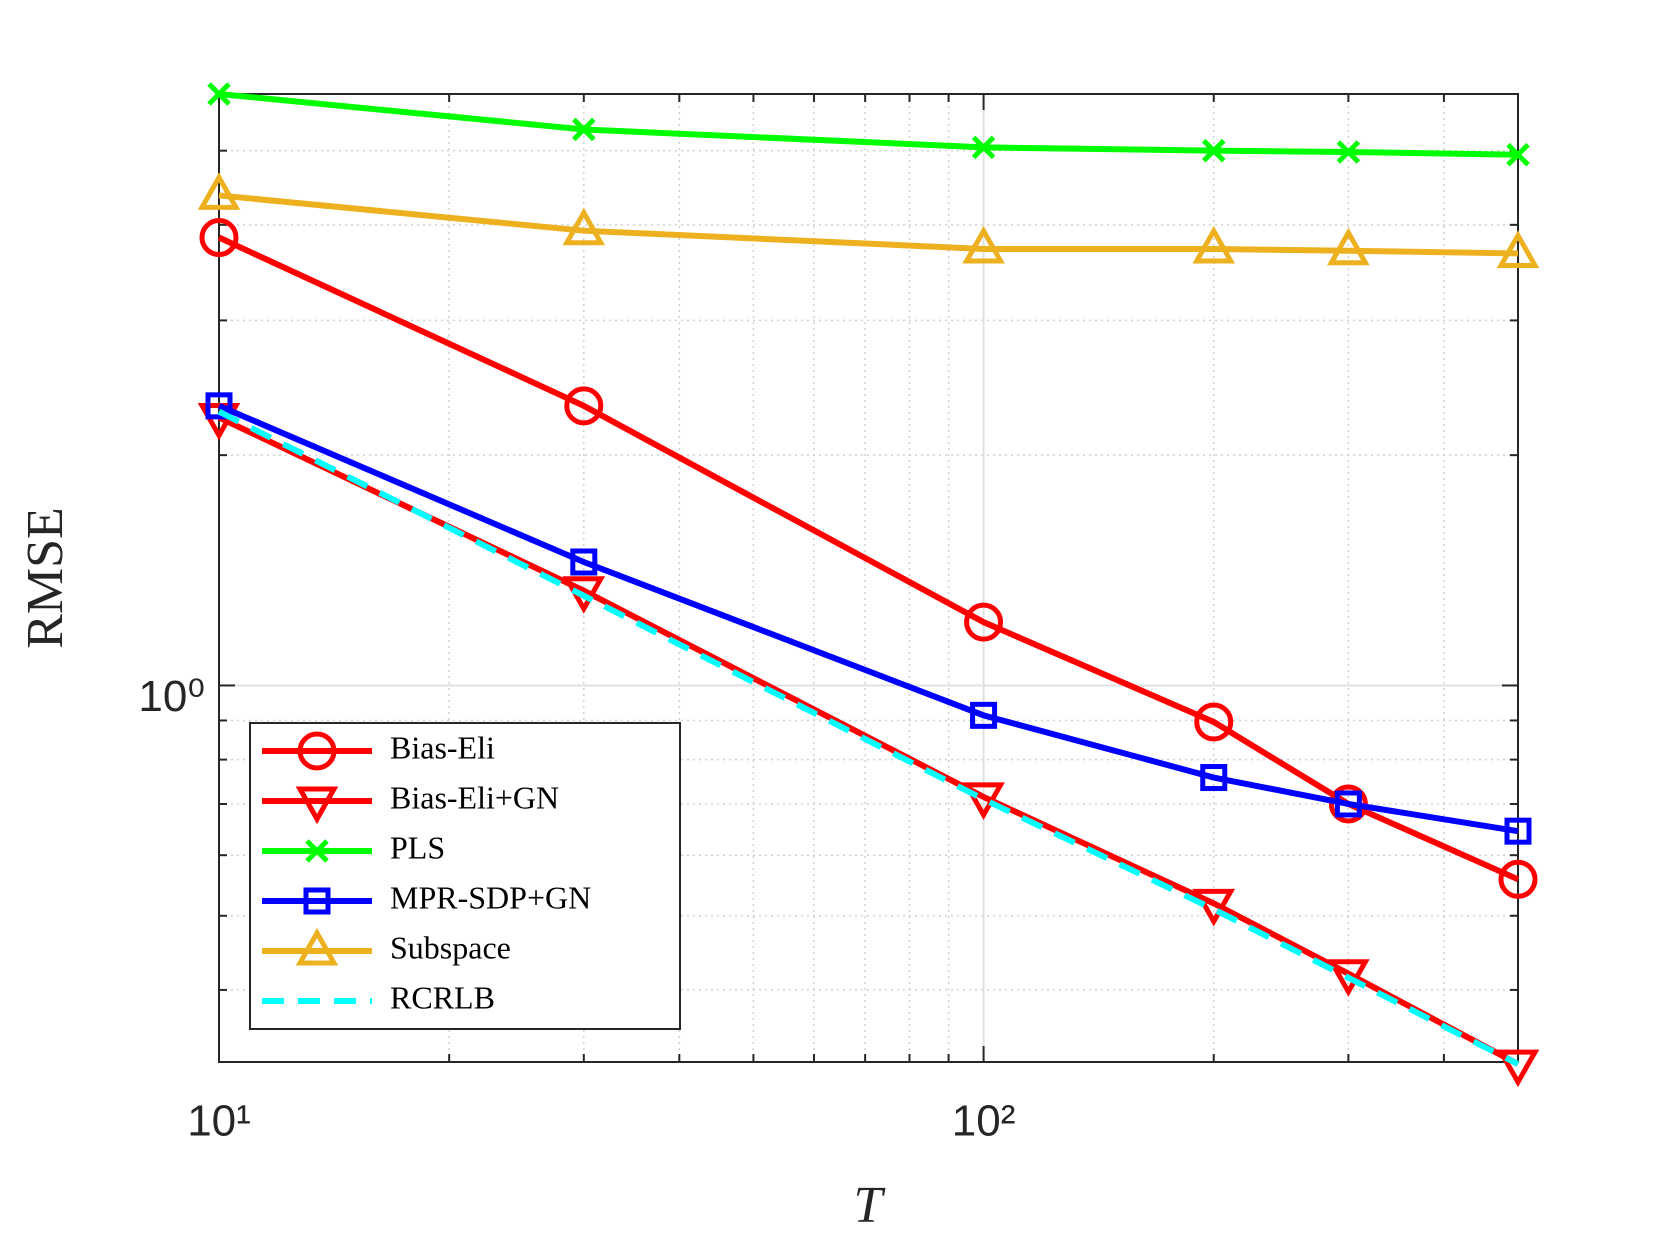  I want to click on y-axis-label: RMSE, so click(45, 578).